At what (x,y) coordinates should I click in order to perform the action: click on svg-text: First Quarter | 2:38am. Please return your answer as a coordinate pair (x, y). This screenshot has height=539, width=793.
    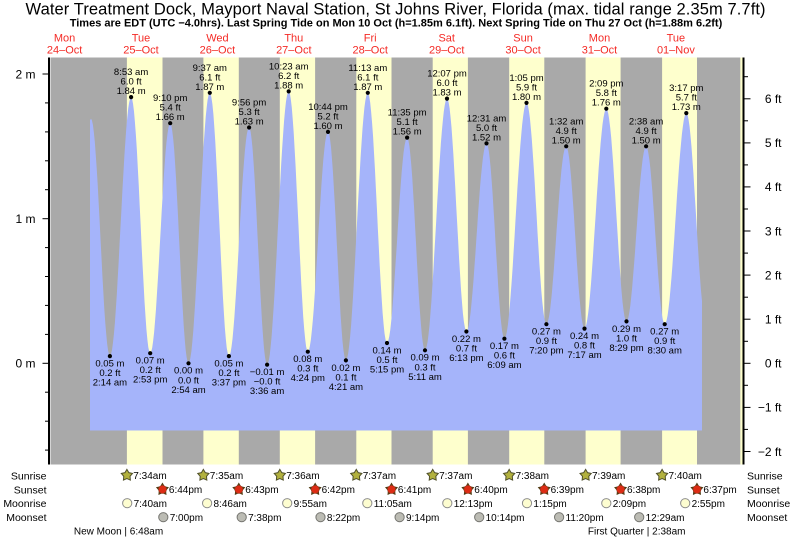
    Looking at the image, I should click on (637, 532).